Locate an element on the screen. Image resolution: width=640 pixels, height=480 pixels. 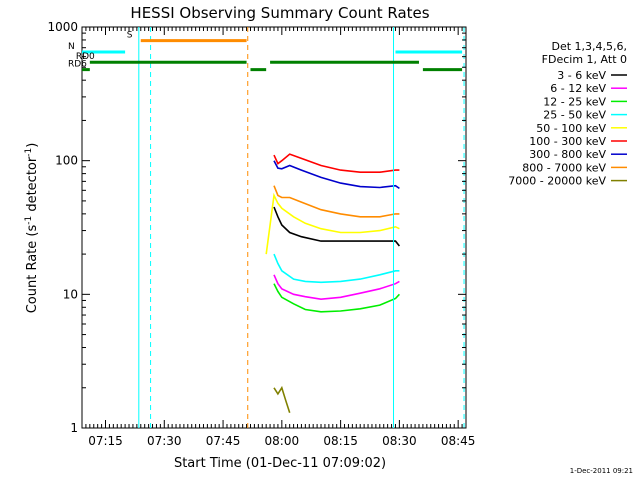
legend-header-decimation: FDecim 1, Att 0 is located at coordinates (584, 59).